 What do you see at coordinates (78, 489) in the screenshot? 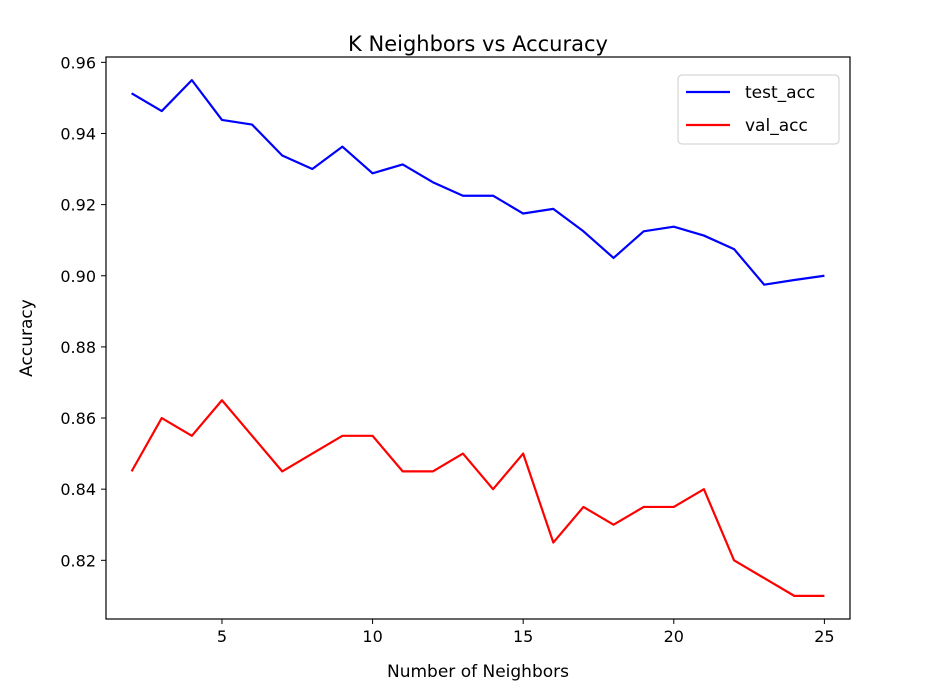
I see `y-tick-label: 0.84` at bounding box center [78, 489].